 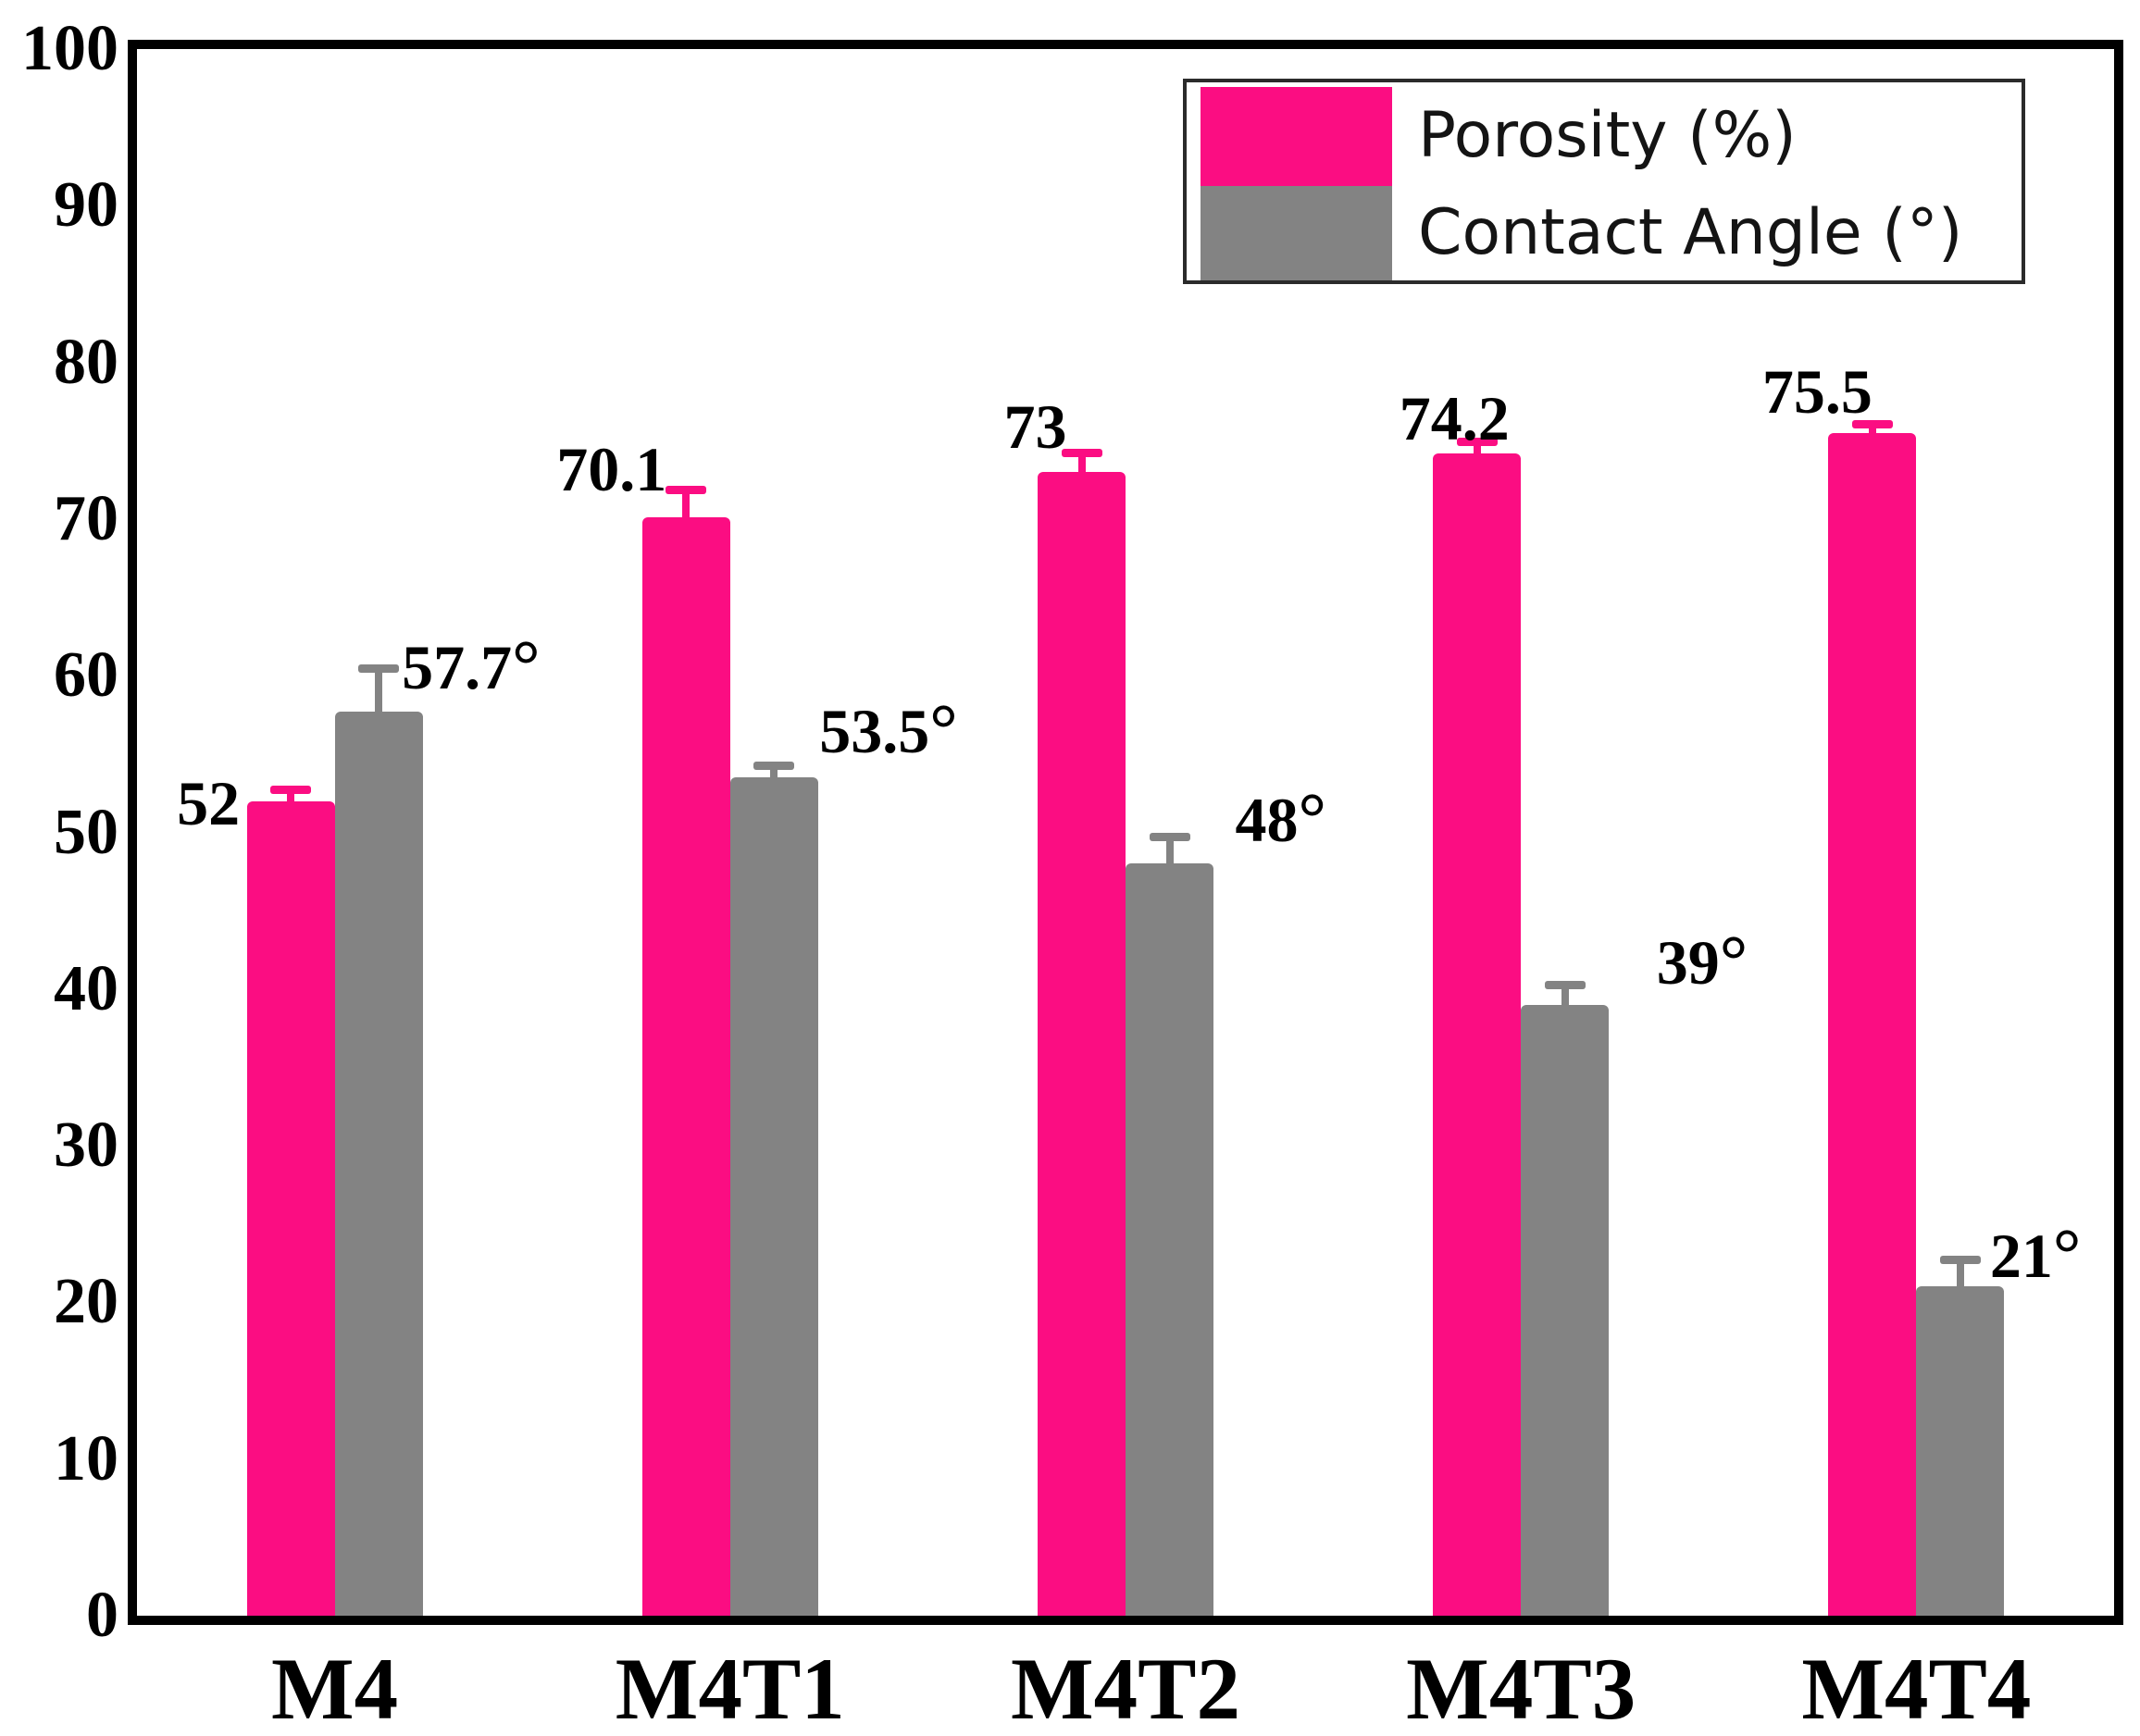 What do you see at coordinates (86, 205) in the screenshot?
I see `y-axis-tick-label: 90` at bounding box center [86, 205].